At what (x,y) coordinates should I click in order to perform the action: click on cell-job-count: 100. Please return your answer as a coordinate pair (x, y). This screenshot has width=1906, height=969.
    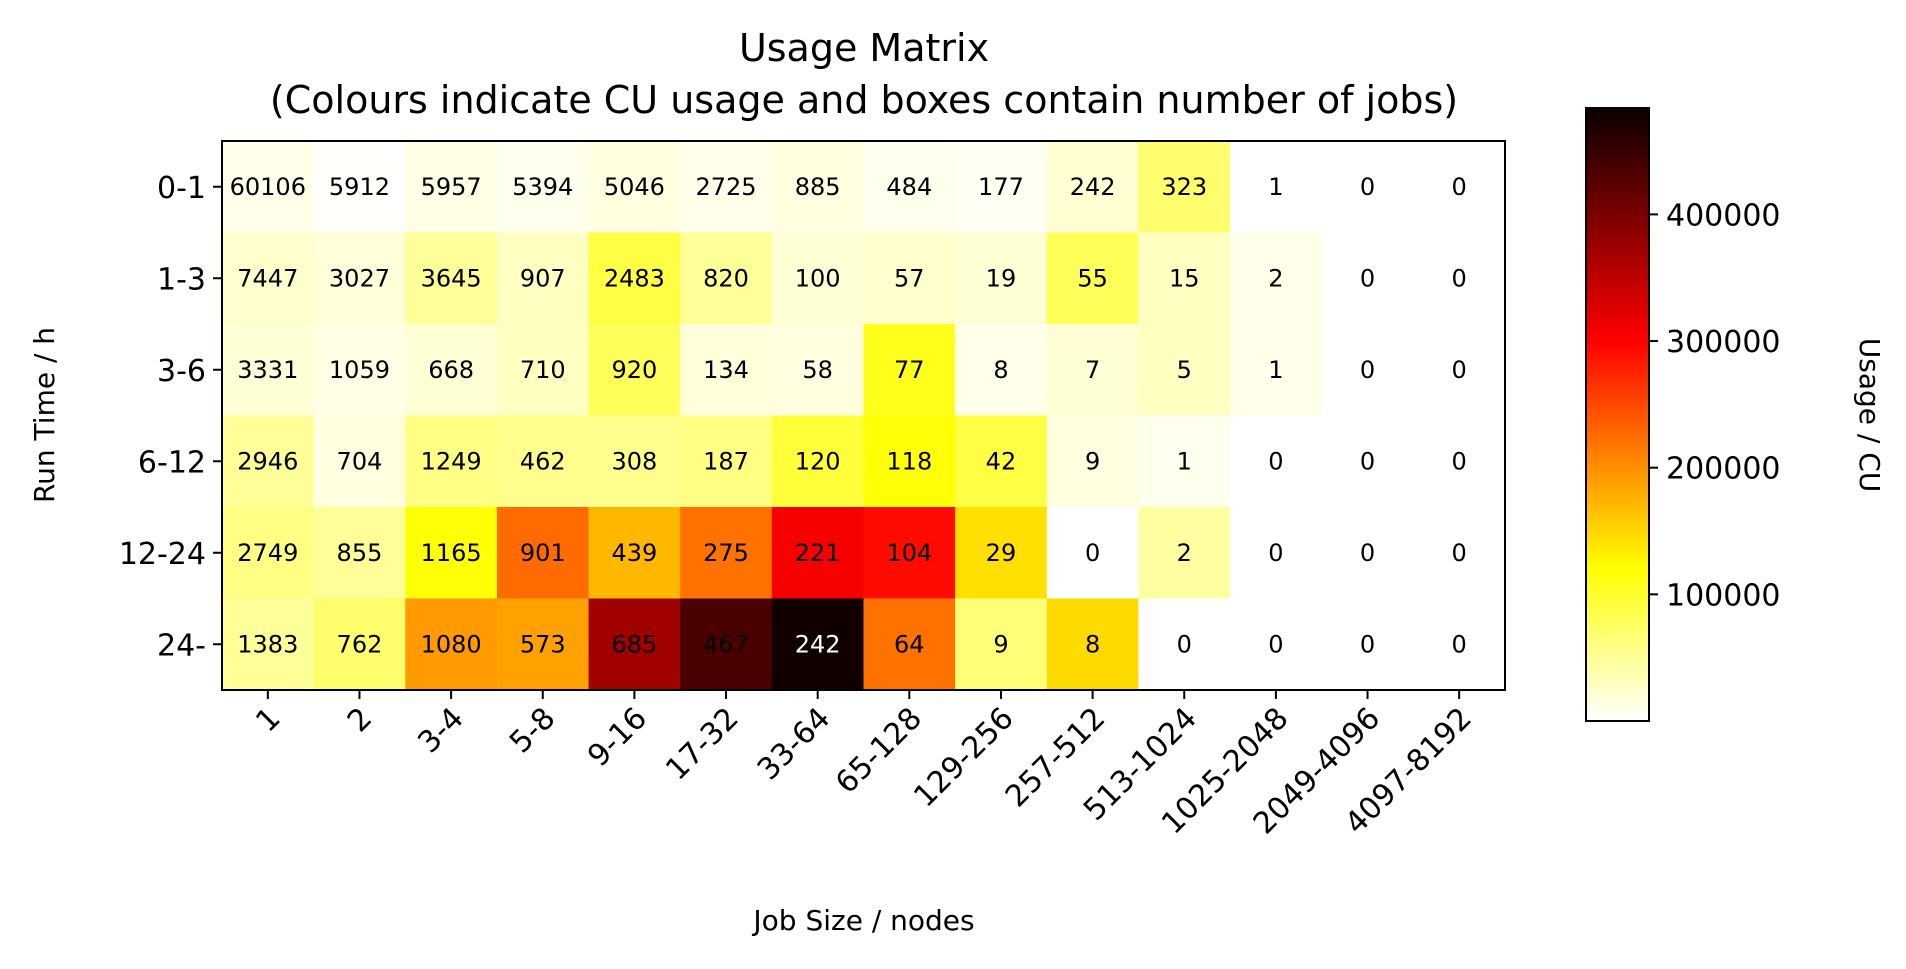
    Looking at the image, I should click on (818, 278).